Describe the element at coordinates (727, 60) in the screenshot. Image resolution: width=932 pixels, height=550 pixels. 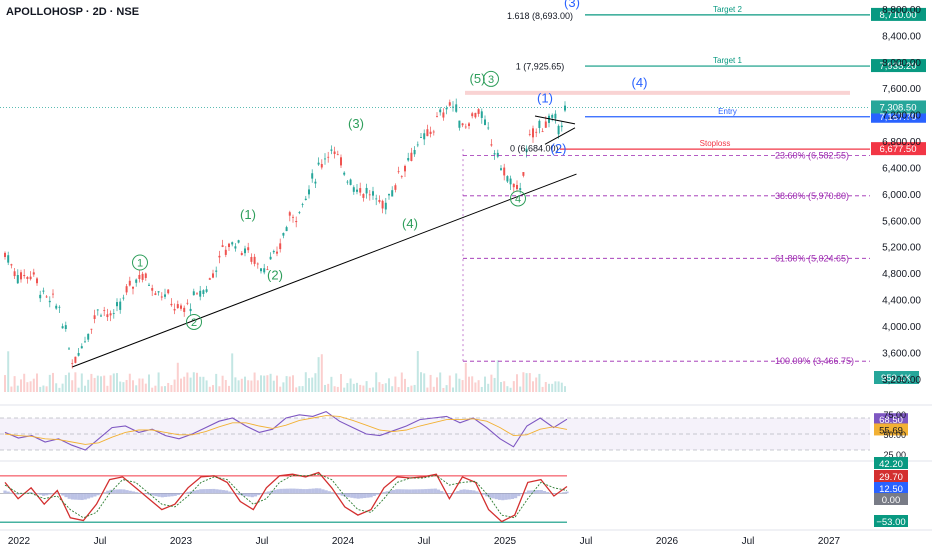
I see `level-label: Target 1` at that location.